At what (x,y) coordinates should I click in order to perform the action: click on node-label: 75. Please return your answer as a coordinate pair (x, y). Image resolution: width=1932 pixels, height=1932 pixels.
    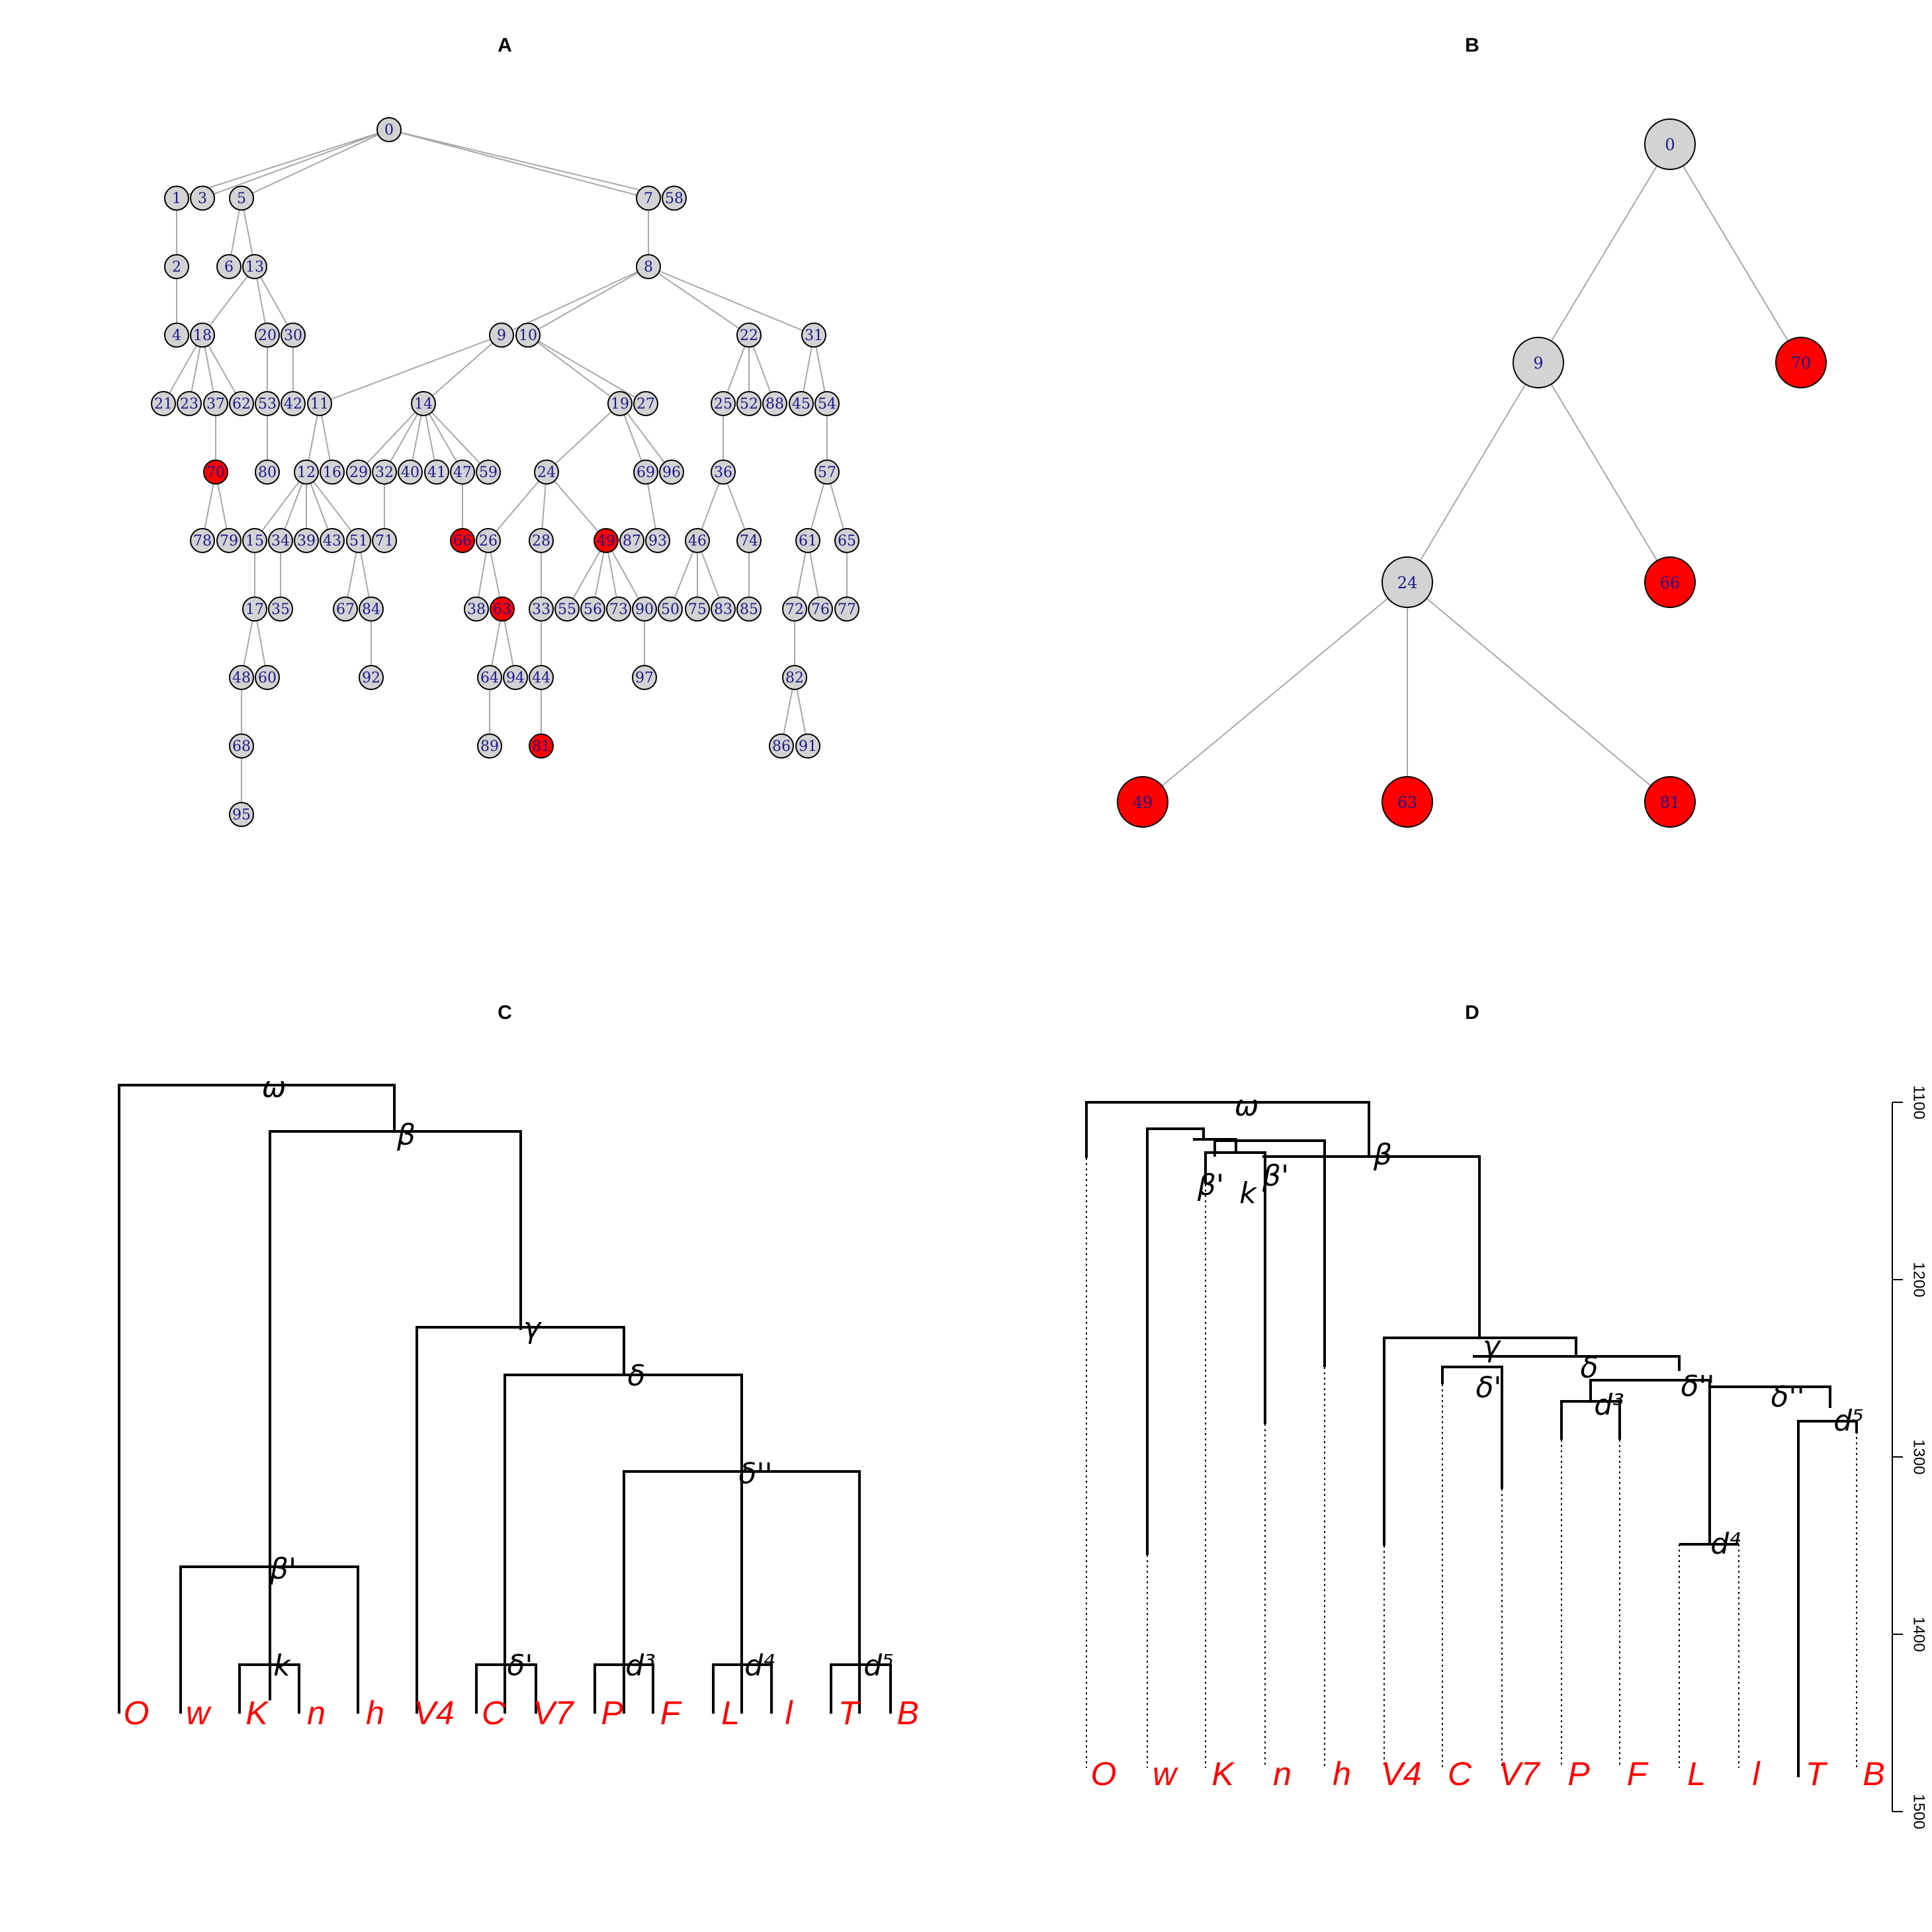
    Looking at the image, I should click on (697, 609).